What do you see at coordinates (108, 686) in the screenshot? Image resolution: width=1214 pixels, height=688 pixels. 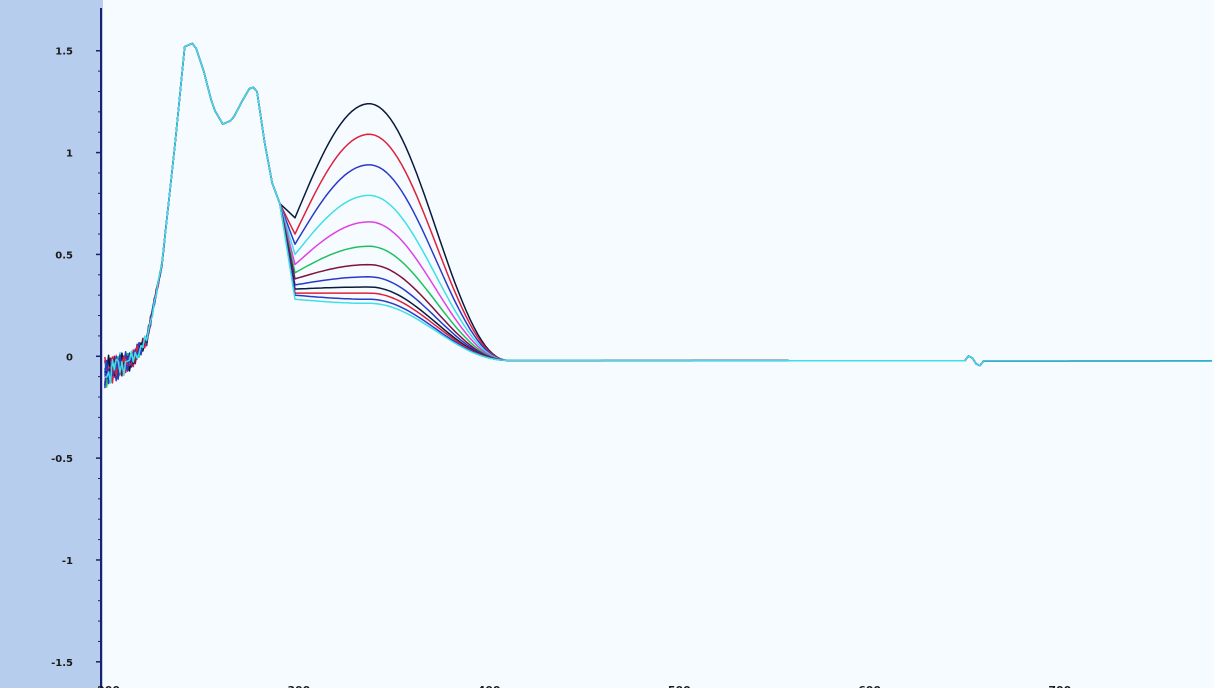 I see `x-tick-label: 200` at bounding box center [108, 686].